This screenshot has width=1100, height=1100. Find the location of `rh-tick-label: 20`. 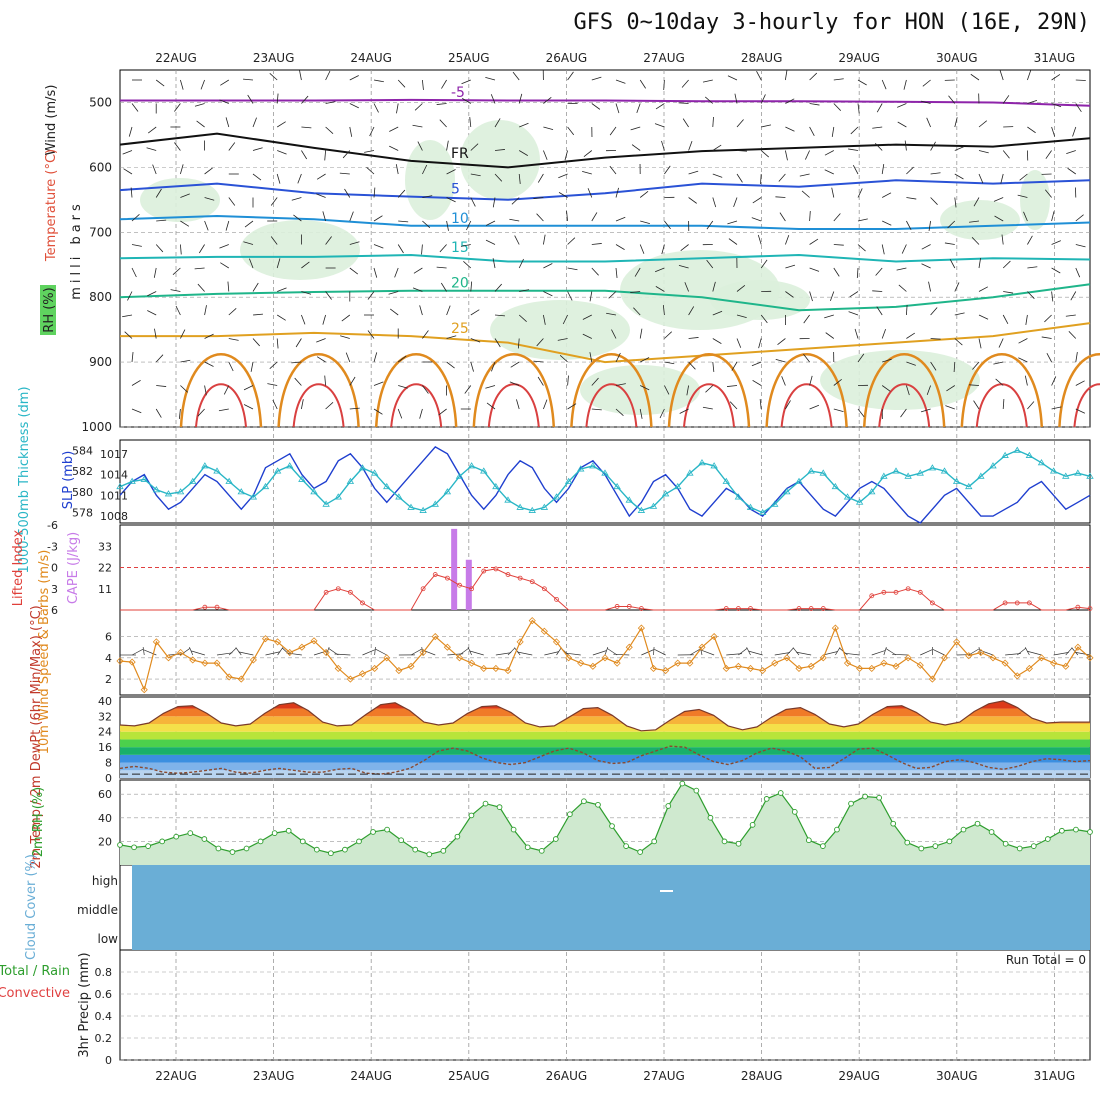

rh-tick-label: 20 is located at coordinates (105, 841).